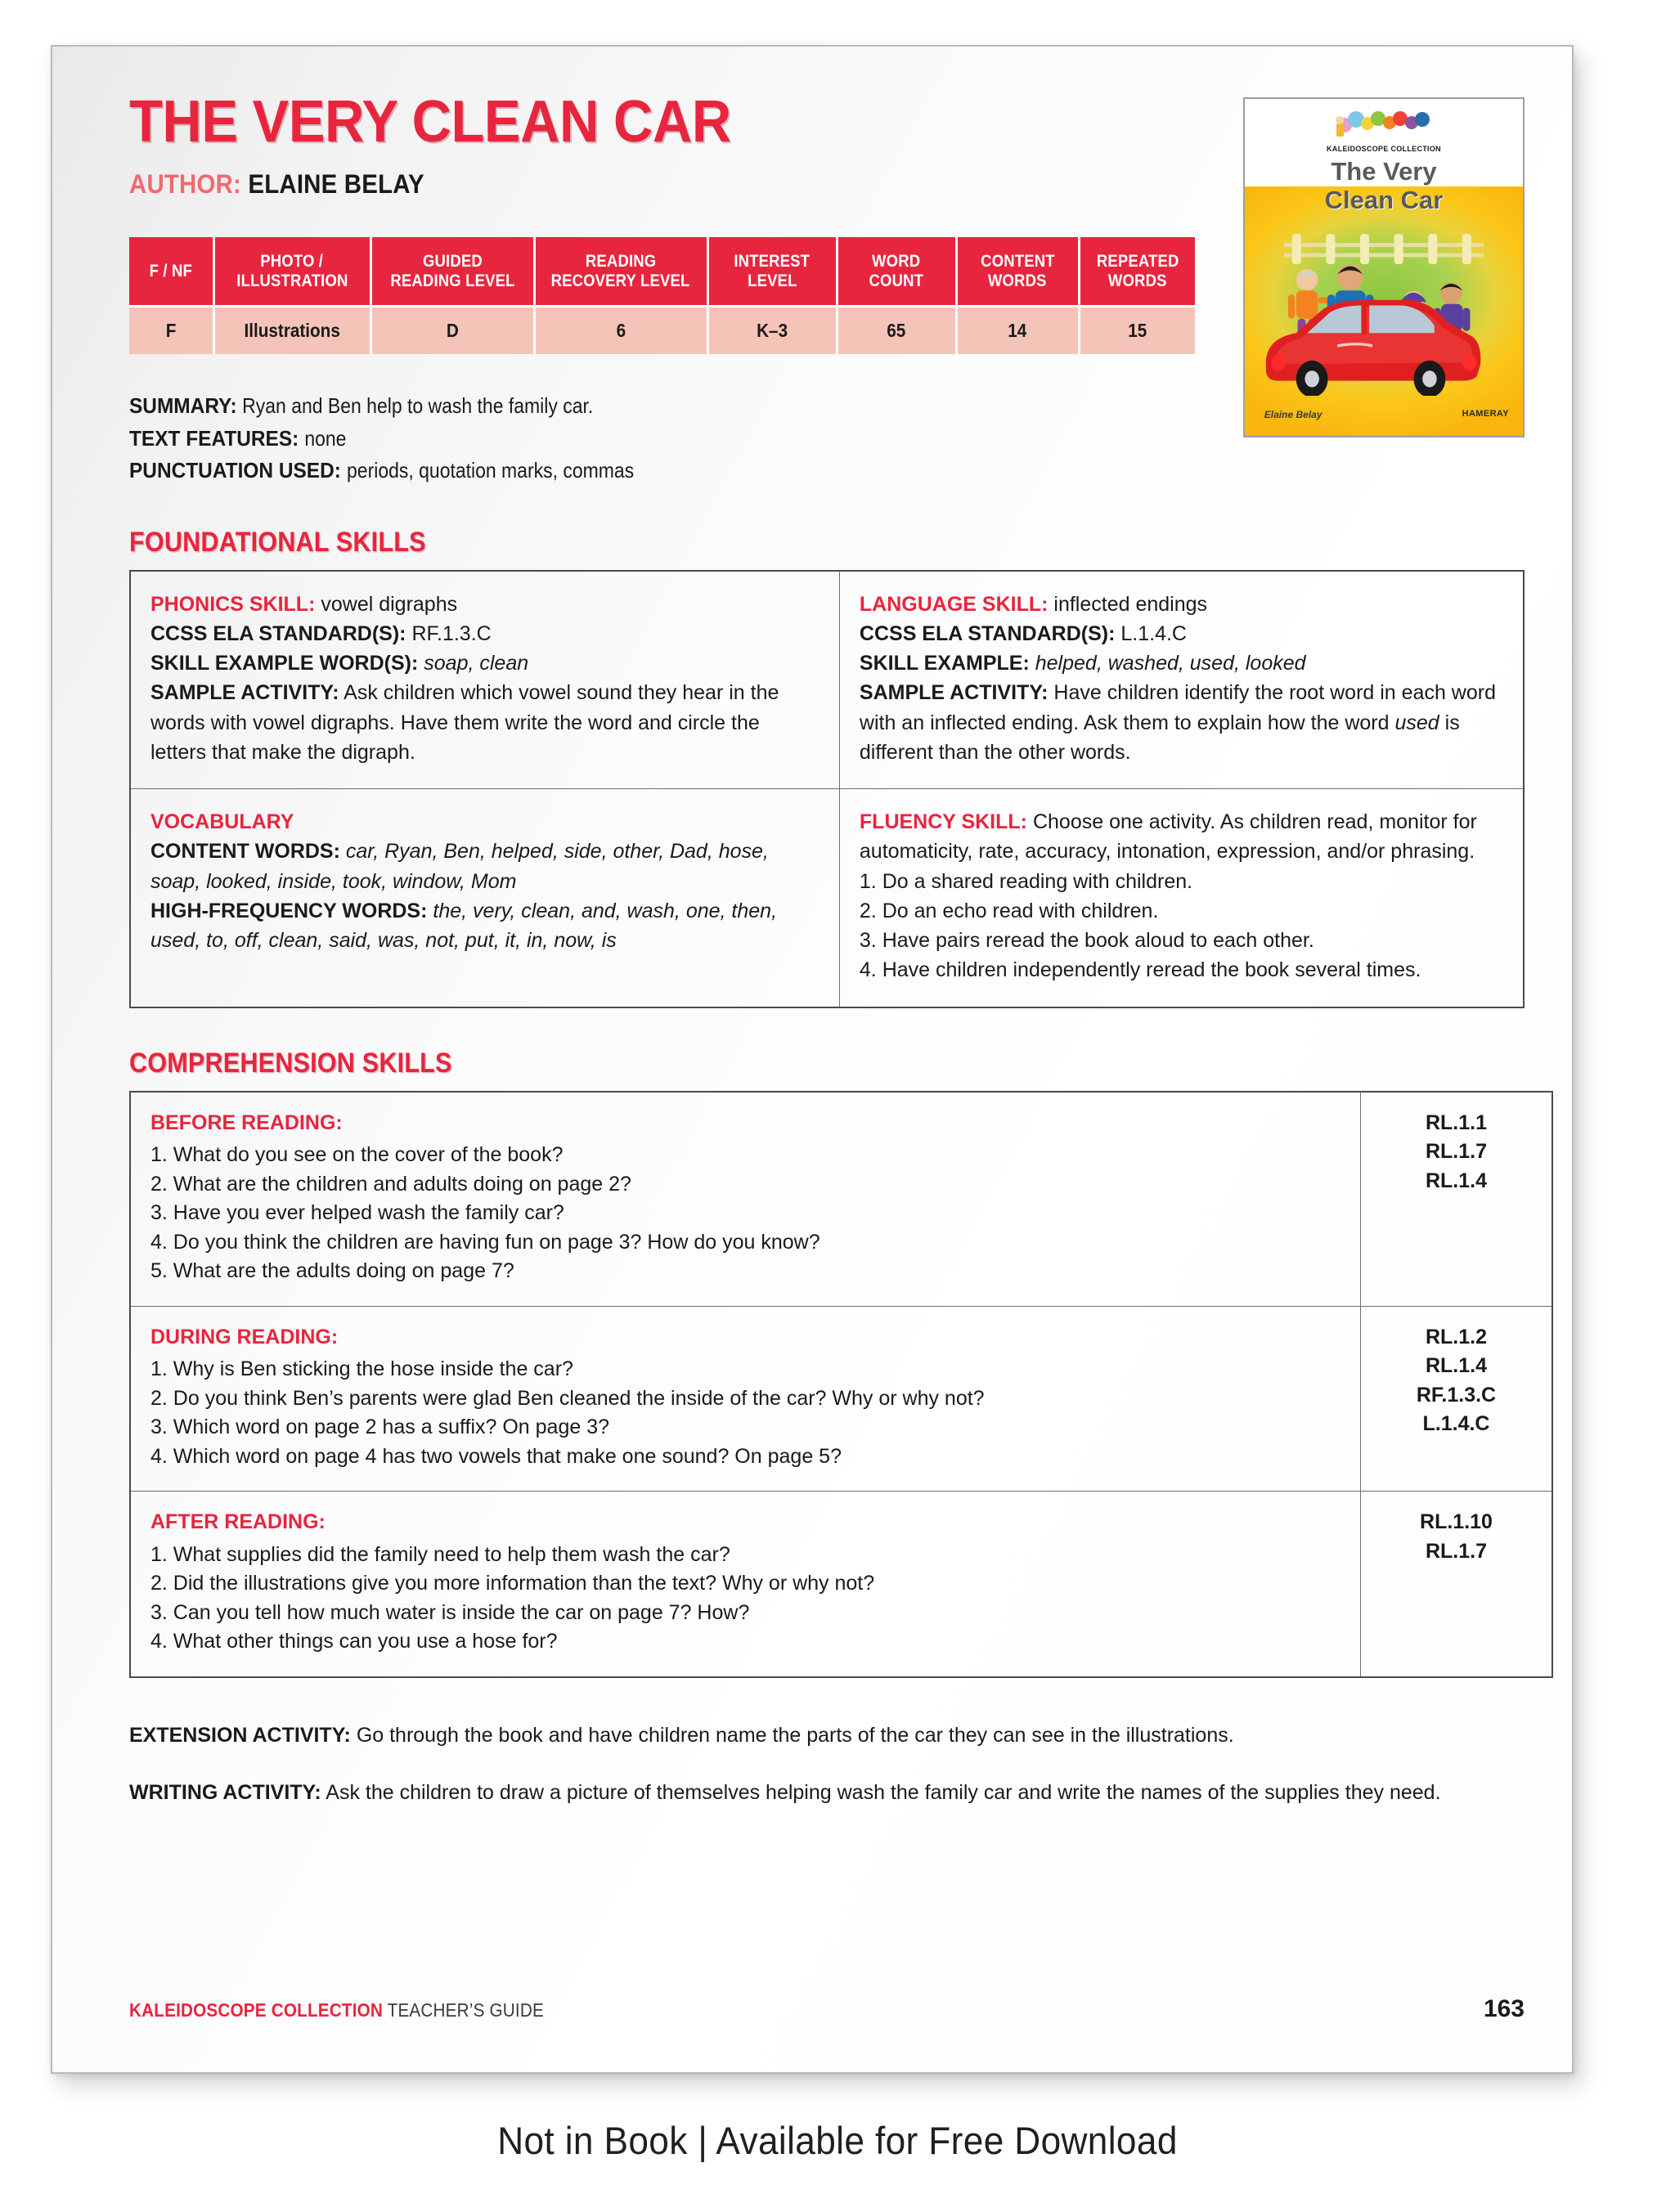  I want to click on cover-red-car-icon, so click(1373, 347).